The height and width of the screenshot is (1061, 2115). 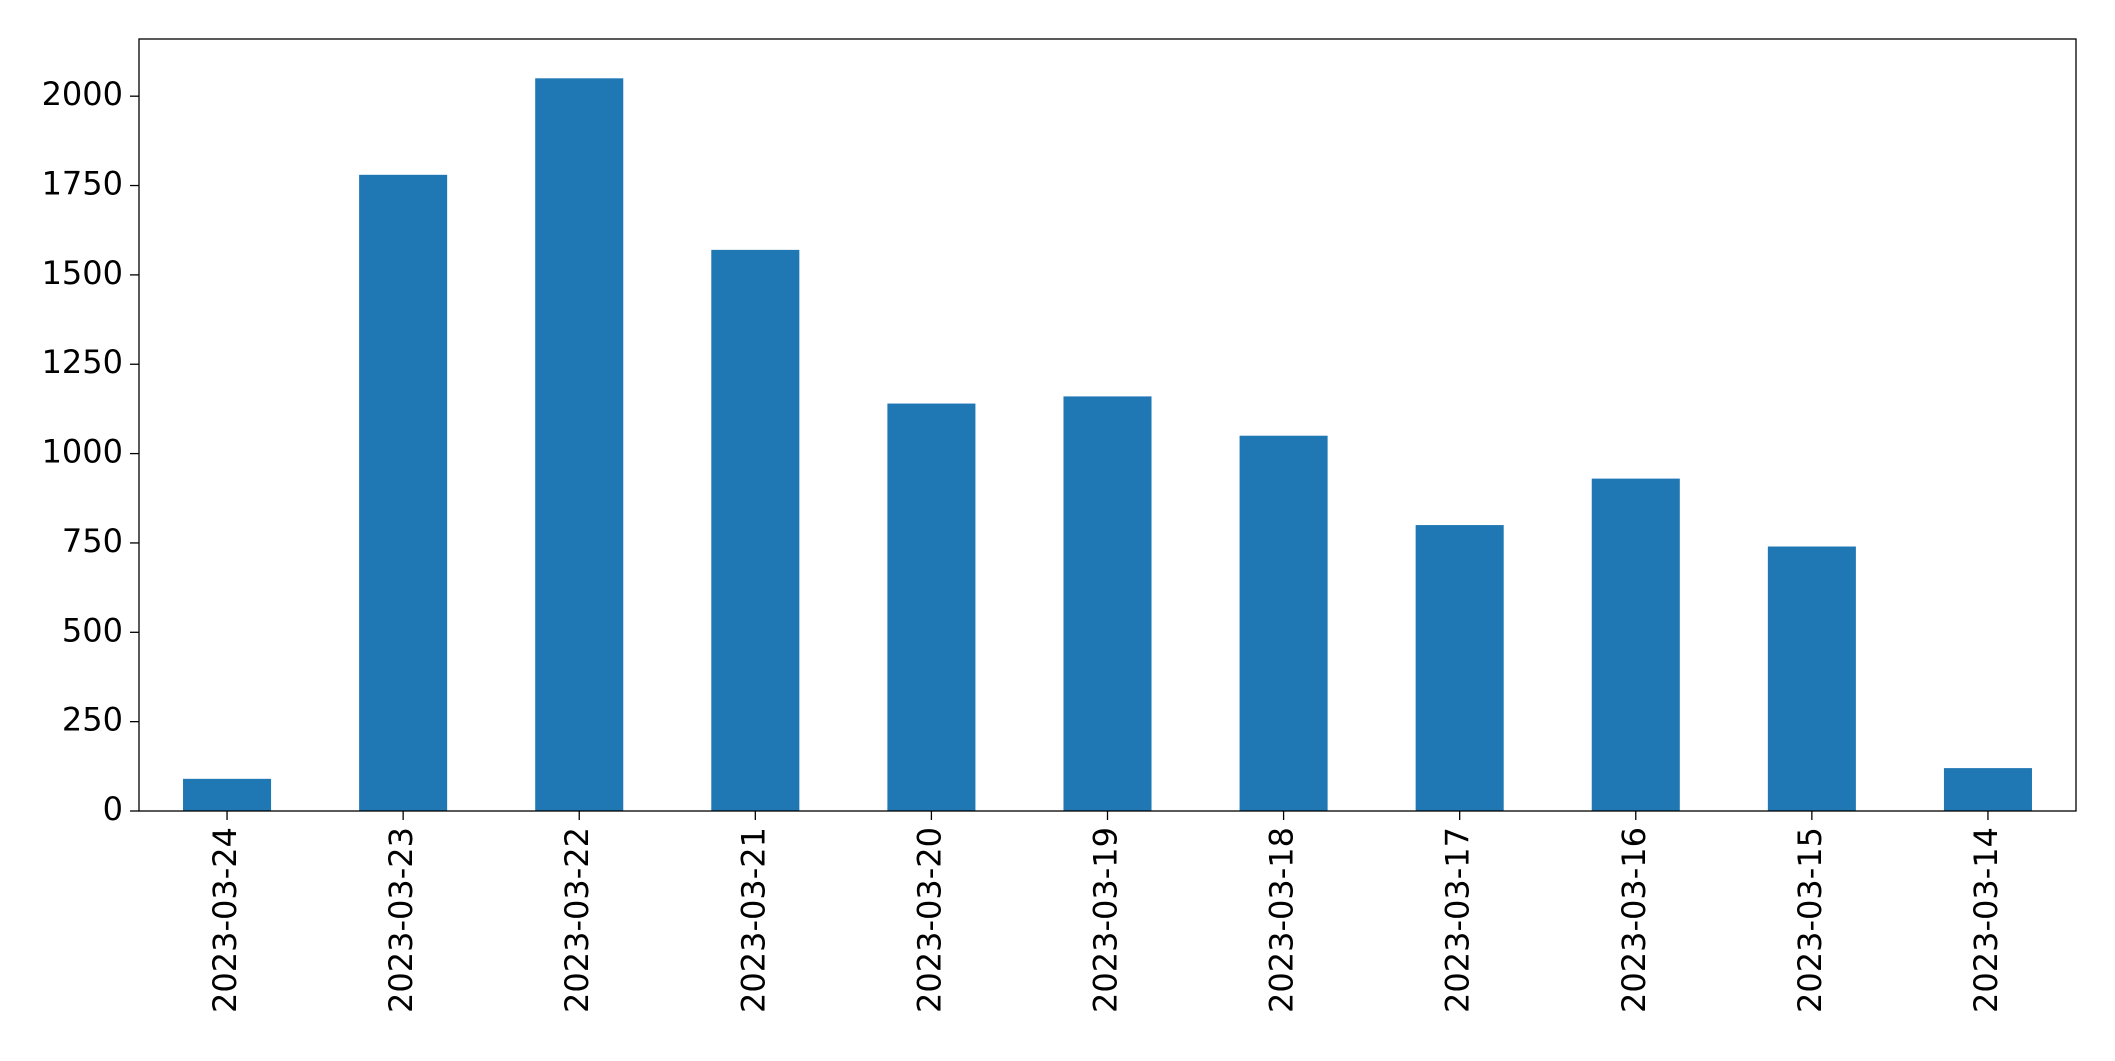 I want to click on x-tick-label: 2023-03-16, so click(x=1634, y=920).